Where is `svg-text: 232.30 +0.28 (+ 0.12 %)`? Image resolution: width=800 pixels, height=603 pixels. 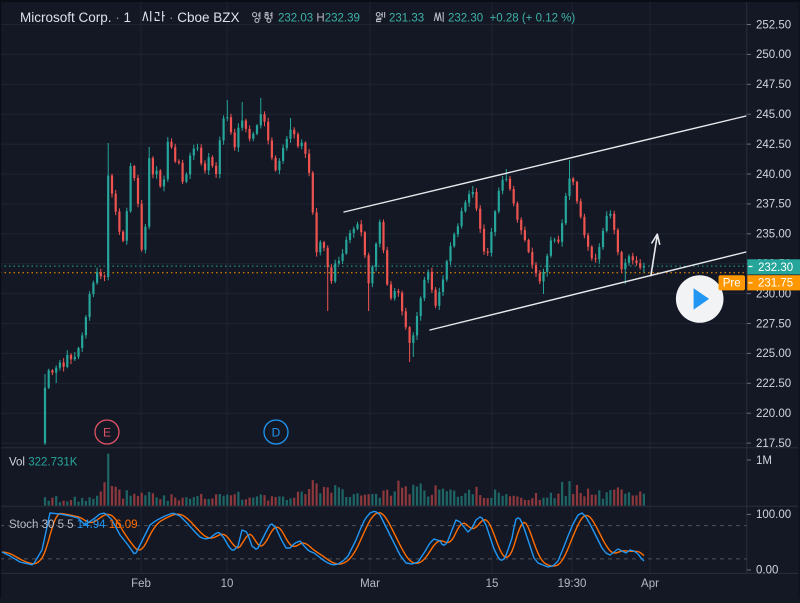 svg-text: 232.30 +0.28 (+ 0.12 %) is located at coordinates (511, 19).